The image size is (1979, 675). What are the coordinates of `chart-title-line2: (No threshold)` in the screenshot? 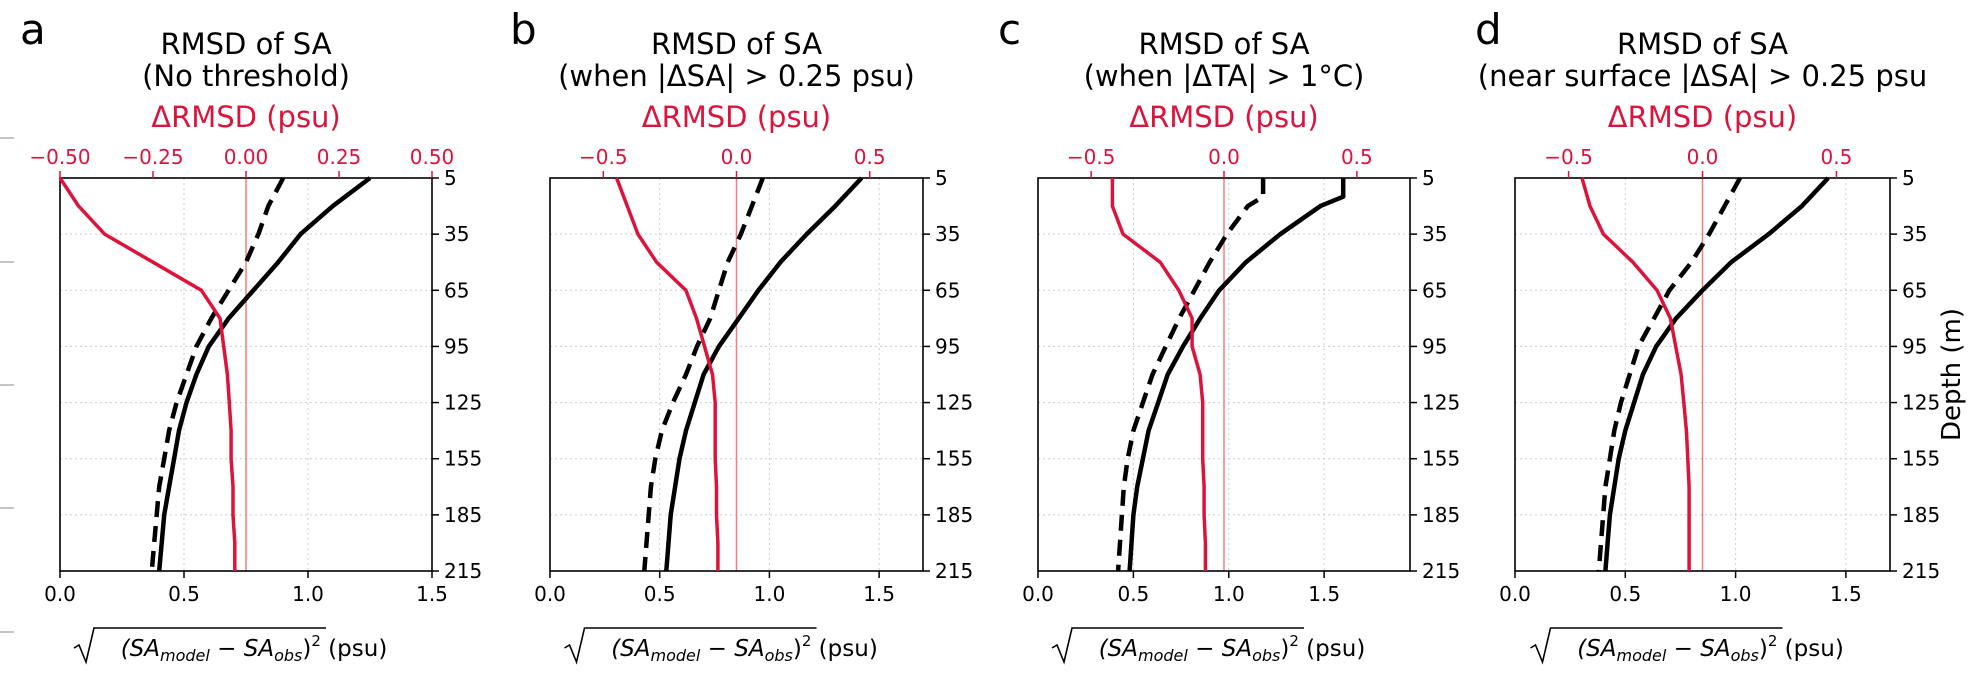 It's located at (246, 76).